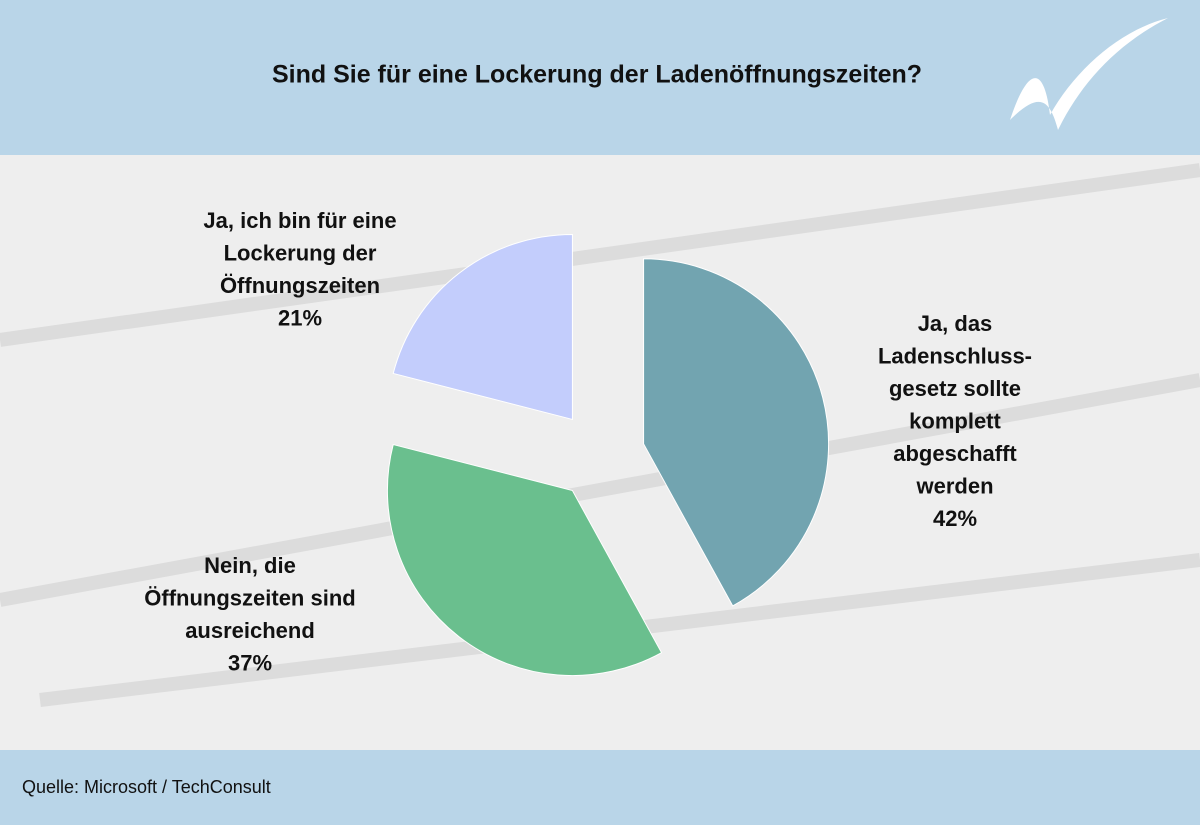  What do you see at coordinates (300, 317) in the screenshot?
I see `value-label: 21%` at bounding box center [300, 317].